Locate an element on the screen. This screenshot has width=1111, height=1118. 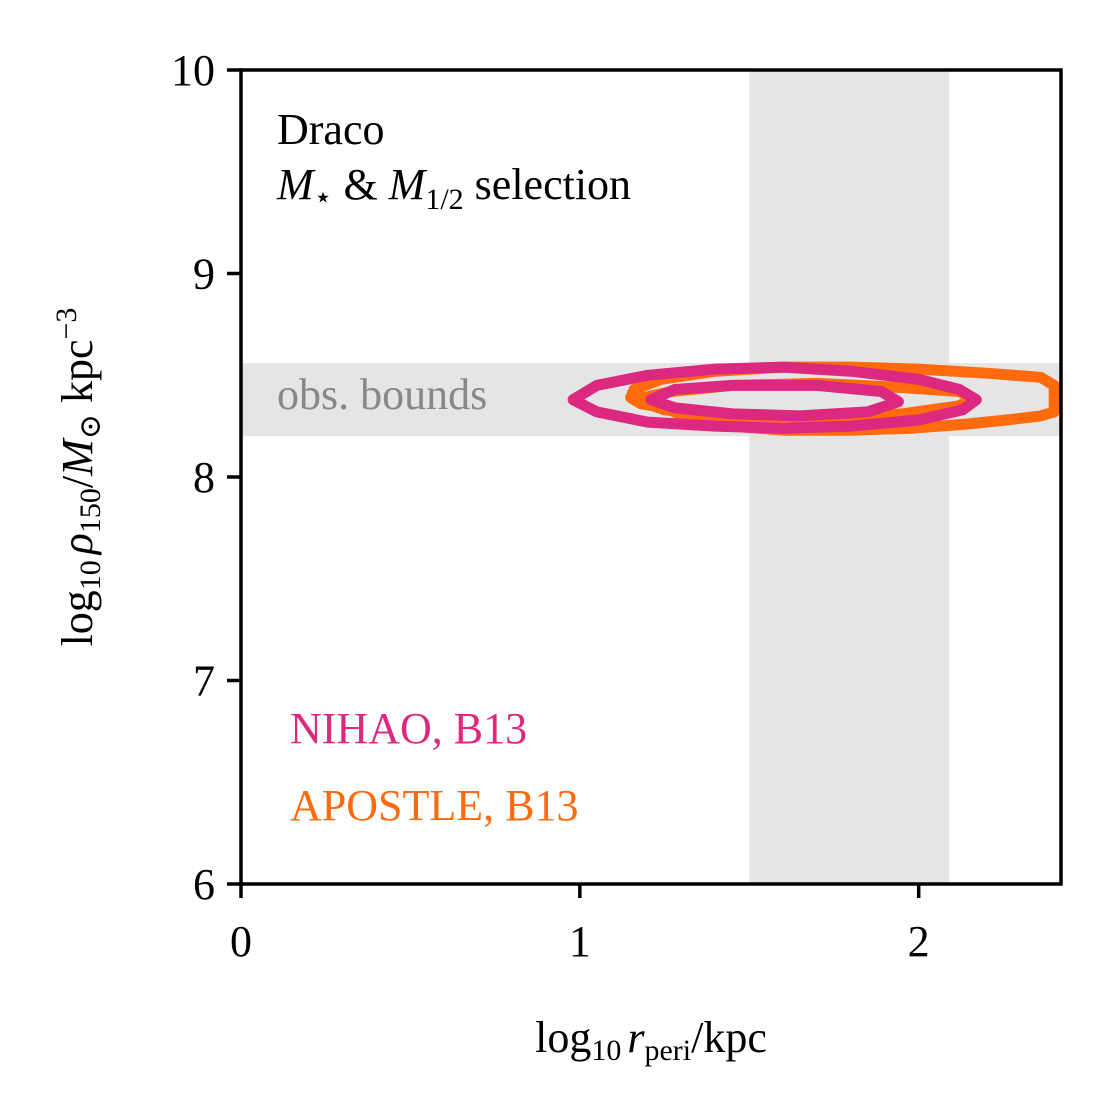
x-tick-label: 1 is located at coordinates (580, 941).